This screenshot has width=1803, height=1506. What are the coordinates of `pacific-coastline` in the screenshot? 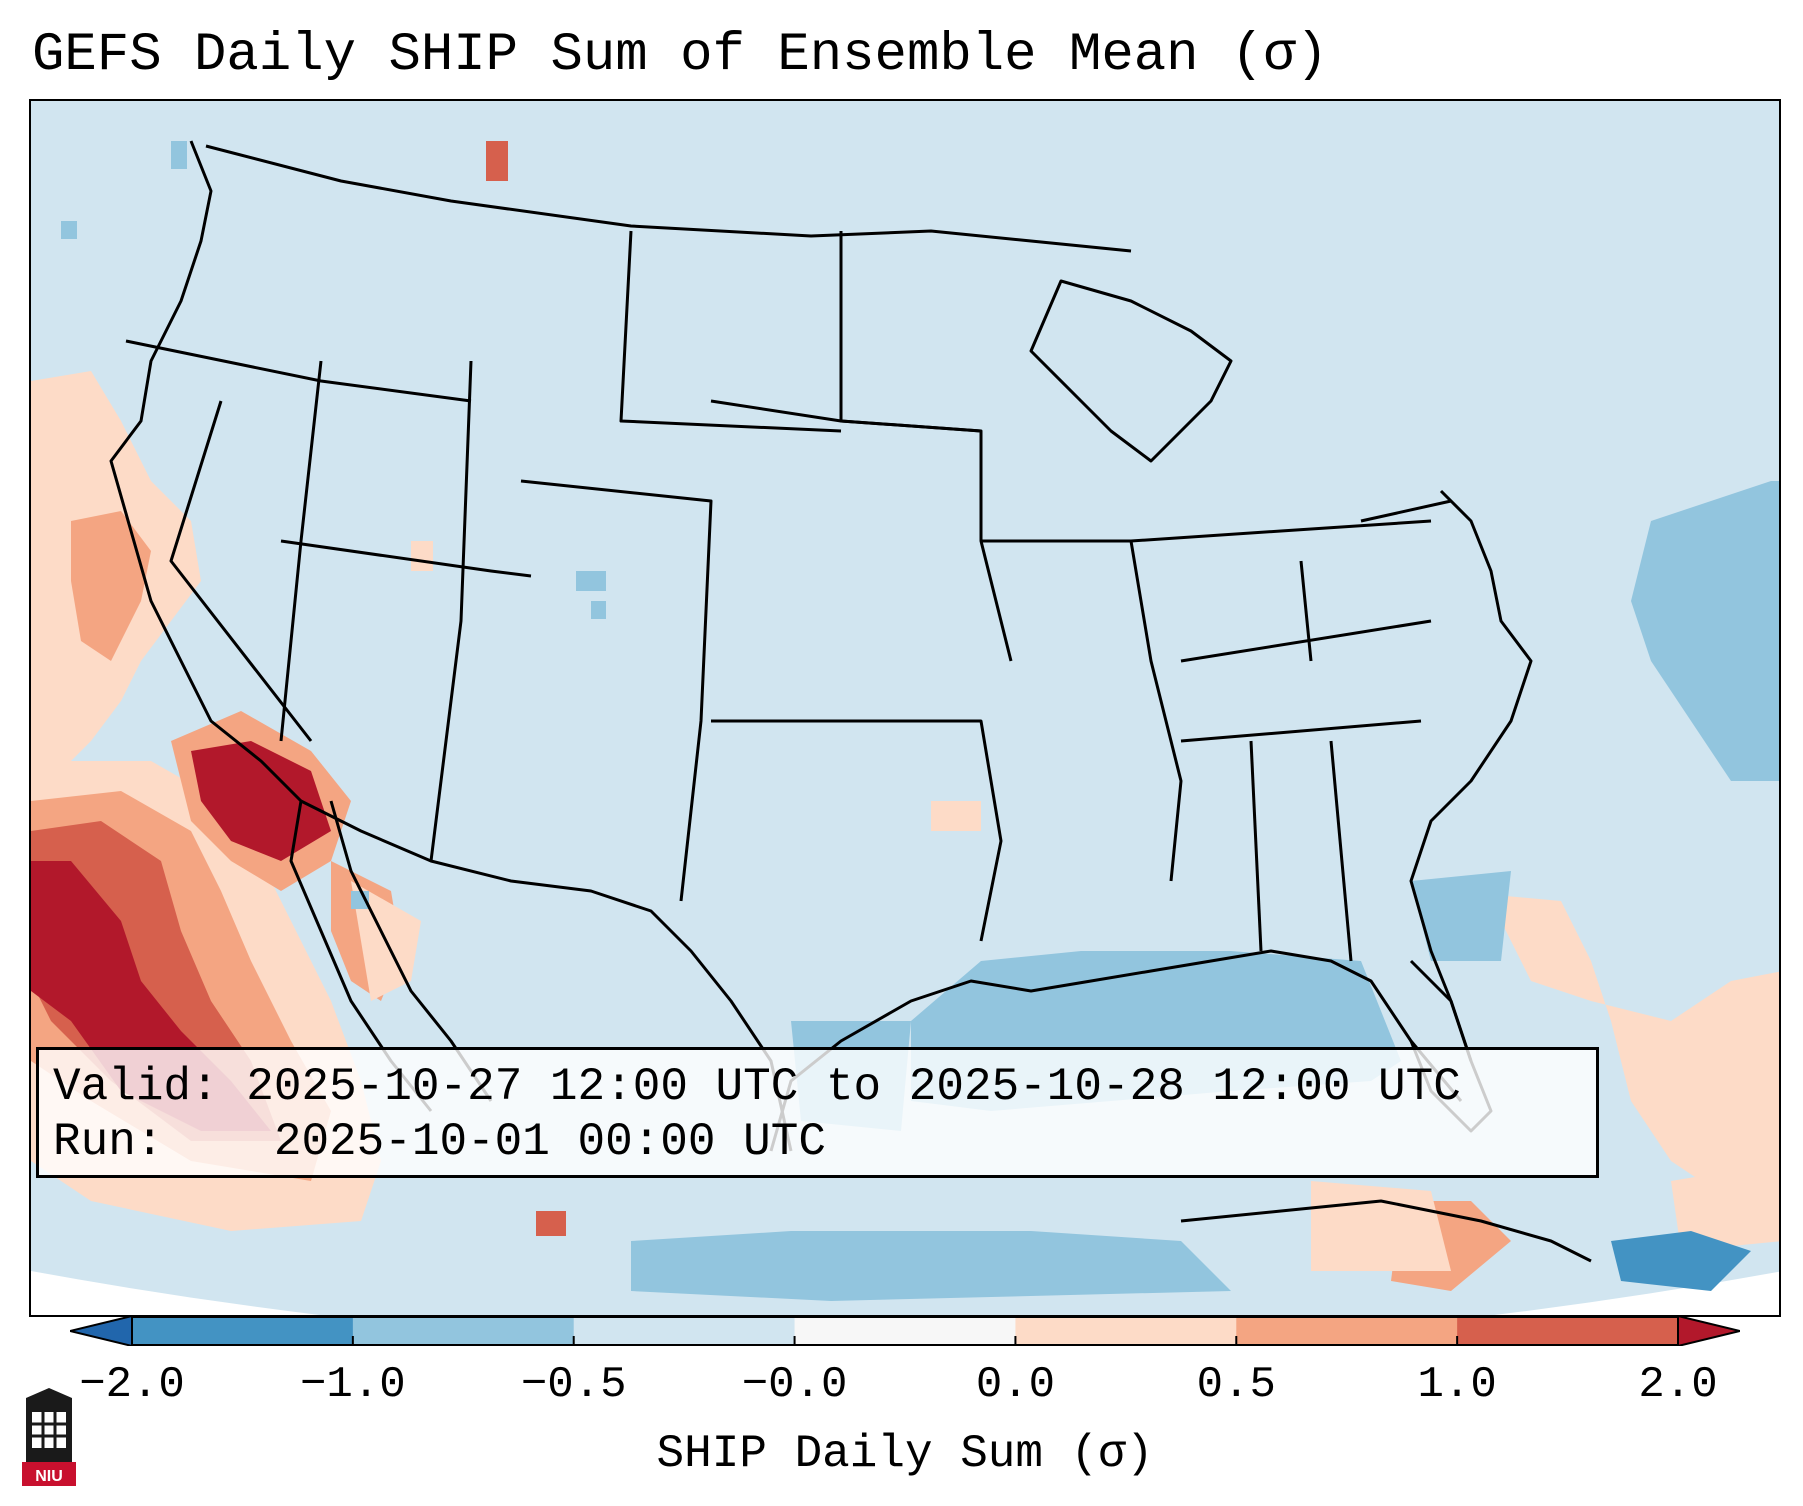 It's located at (206, 471).